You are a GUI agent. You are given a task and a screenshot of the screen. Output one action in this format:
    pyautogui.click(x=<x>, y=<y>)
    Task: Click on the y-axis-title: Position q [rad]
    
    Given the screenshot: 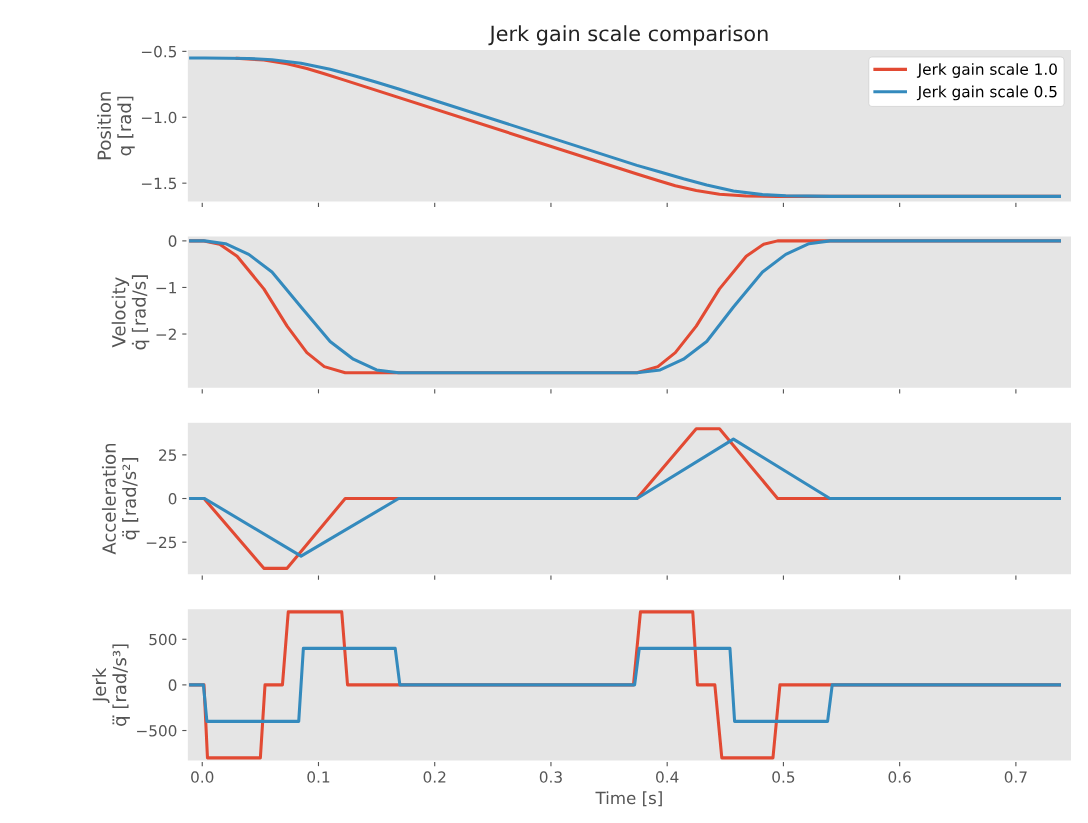 What is the action you would take?
    pyautogui.click(x=116, y=126)
    